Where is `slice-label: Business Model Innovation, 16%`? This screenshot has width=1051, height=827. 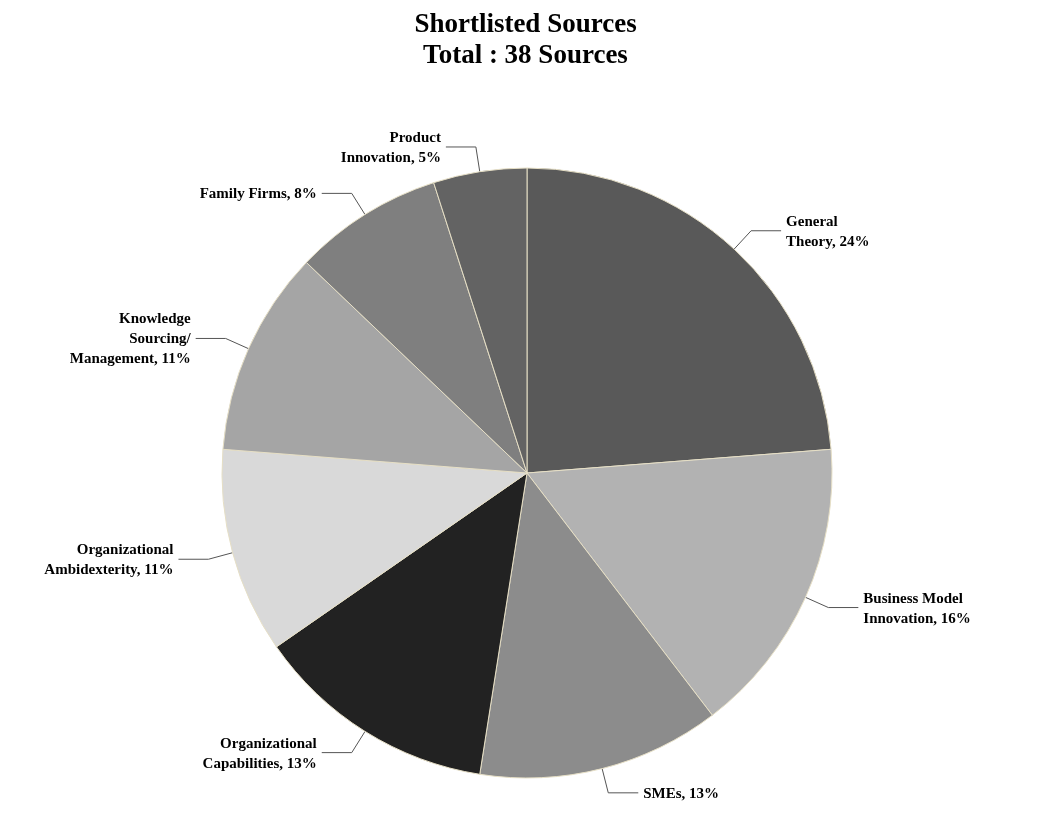
slice-label: Business Model Innovation, 16% is located at coordinates (917, 607).